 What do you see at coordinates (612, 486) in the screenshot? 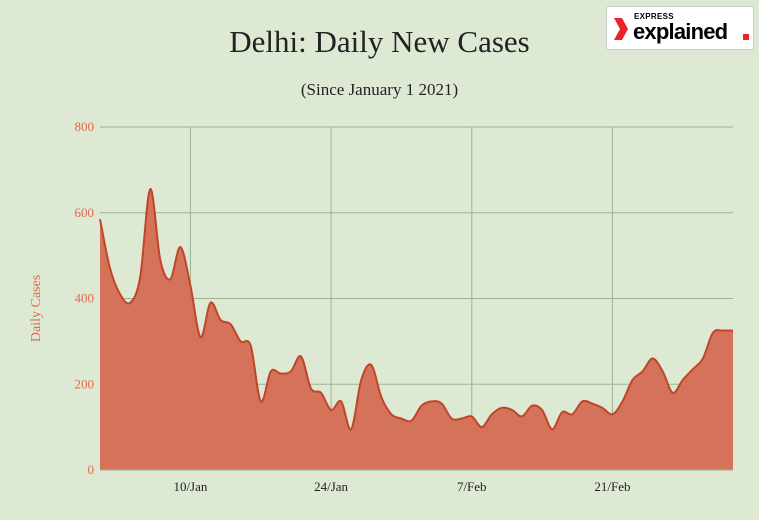
I see `x-tick-label: 21/Feb` at bounding box center [612, 486].